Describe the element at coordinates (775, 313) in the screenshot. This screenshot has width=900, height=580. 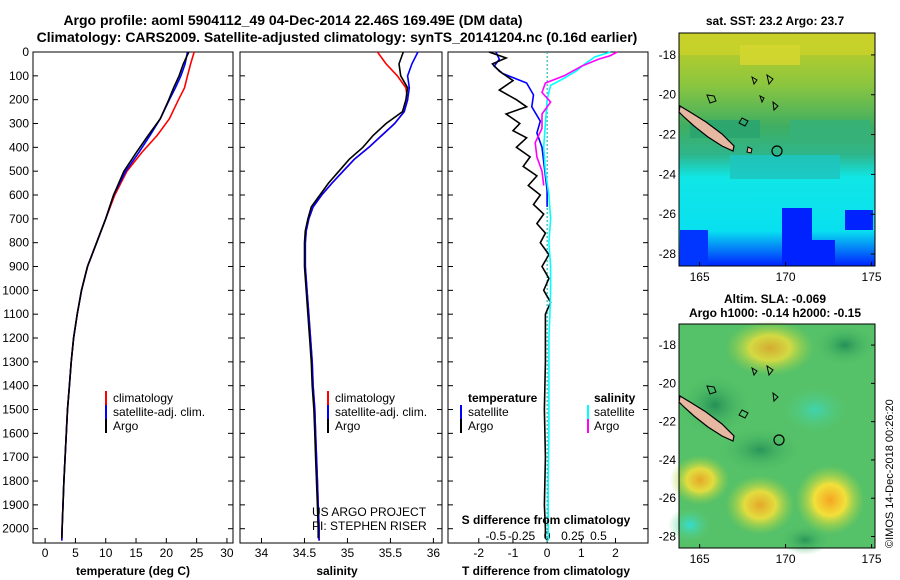
I see `sla-map-title-line2: Argo h1000: -0.14 h2000: -0.15` at that location.